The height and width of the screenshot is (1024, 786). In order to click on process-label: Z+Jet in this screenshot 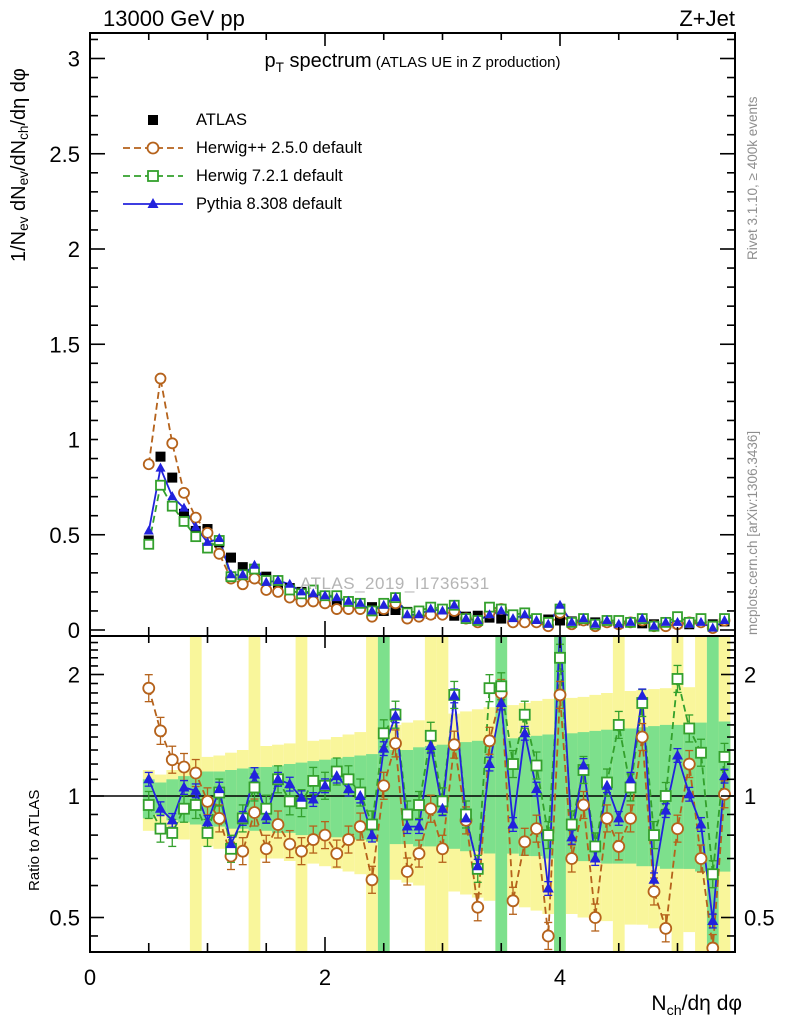, I will do `click(707, 18)`.